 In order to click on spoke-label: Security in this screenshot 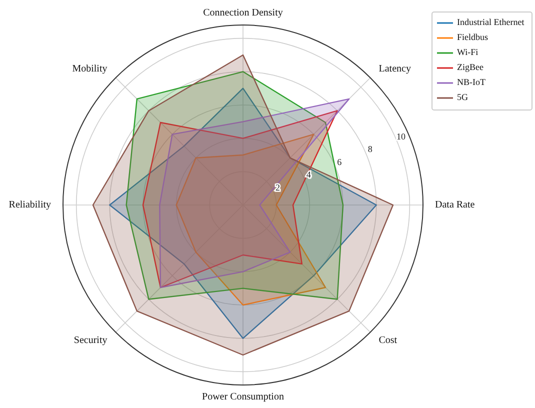, I will do `click(91, 340)`.